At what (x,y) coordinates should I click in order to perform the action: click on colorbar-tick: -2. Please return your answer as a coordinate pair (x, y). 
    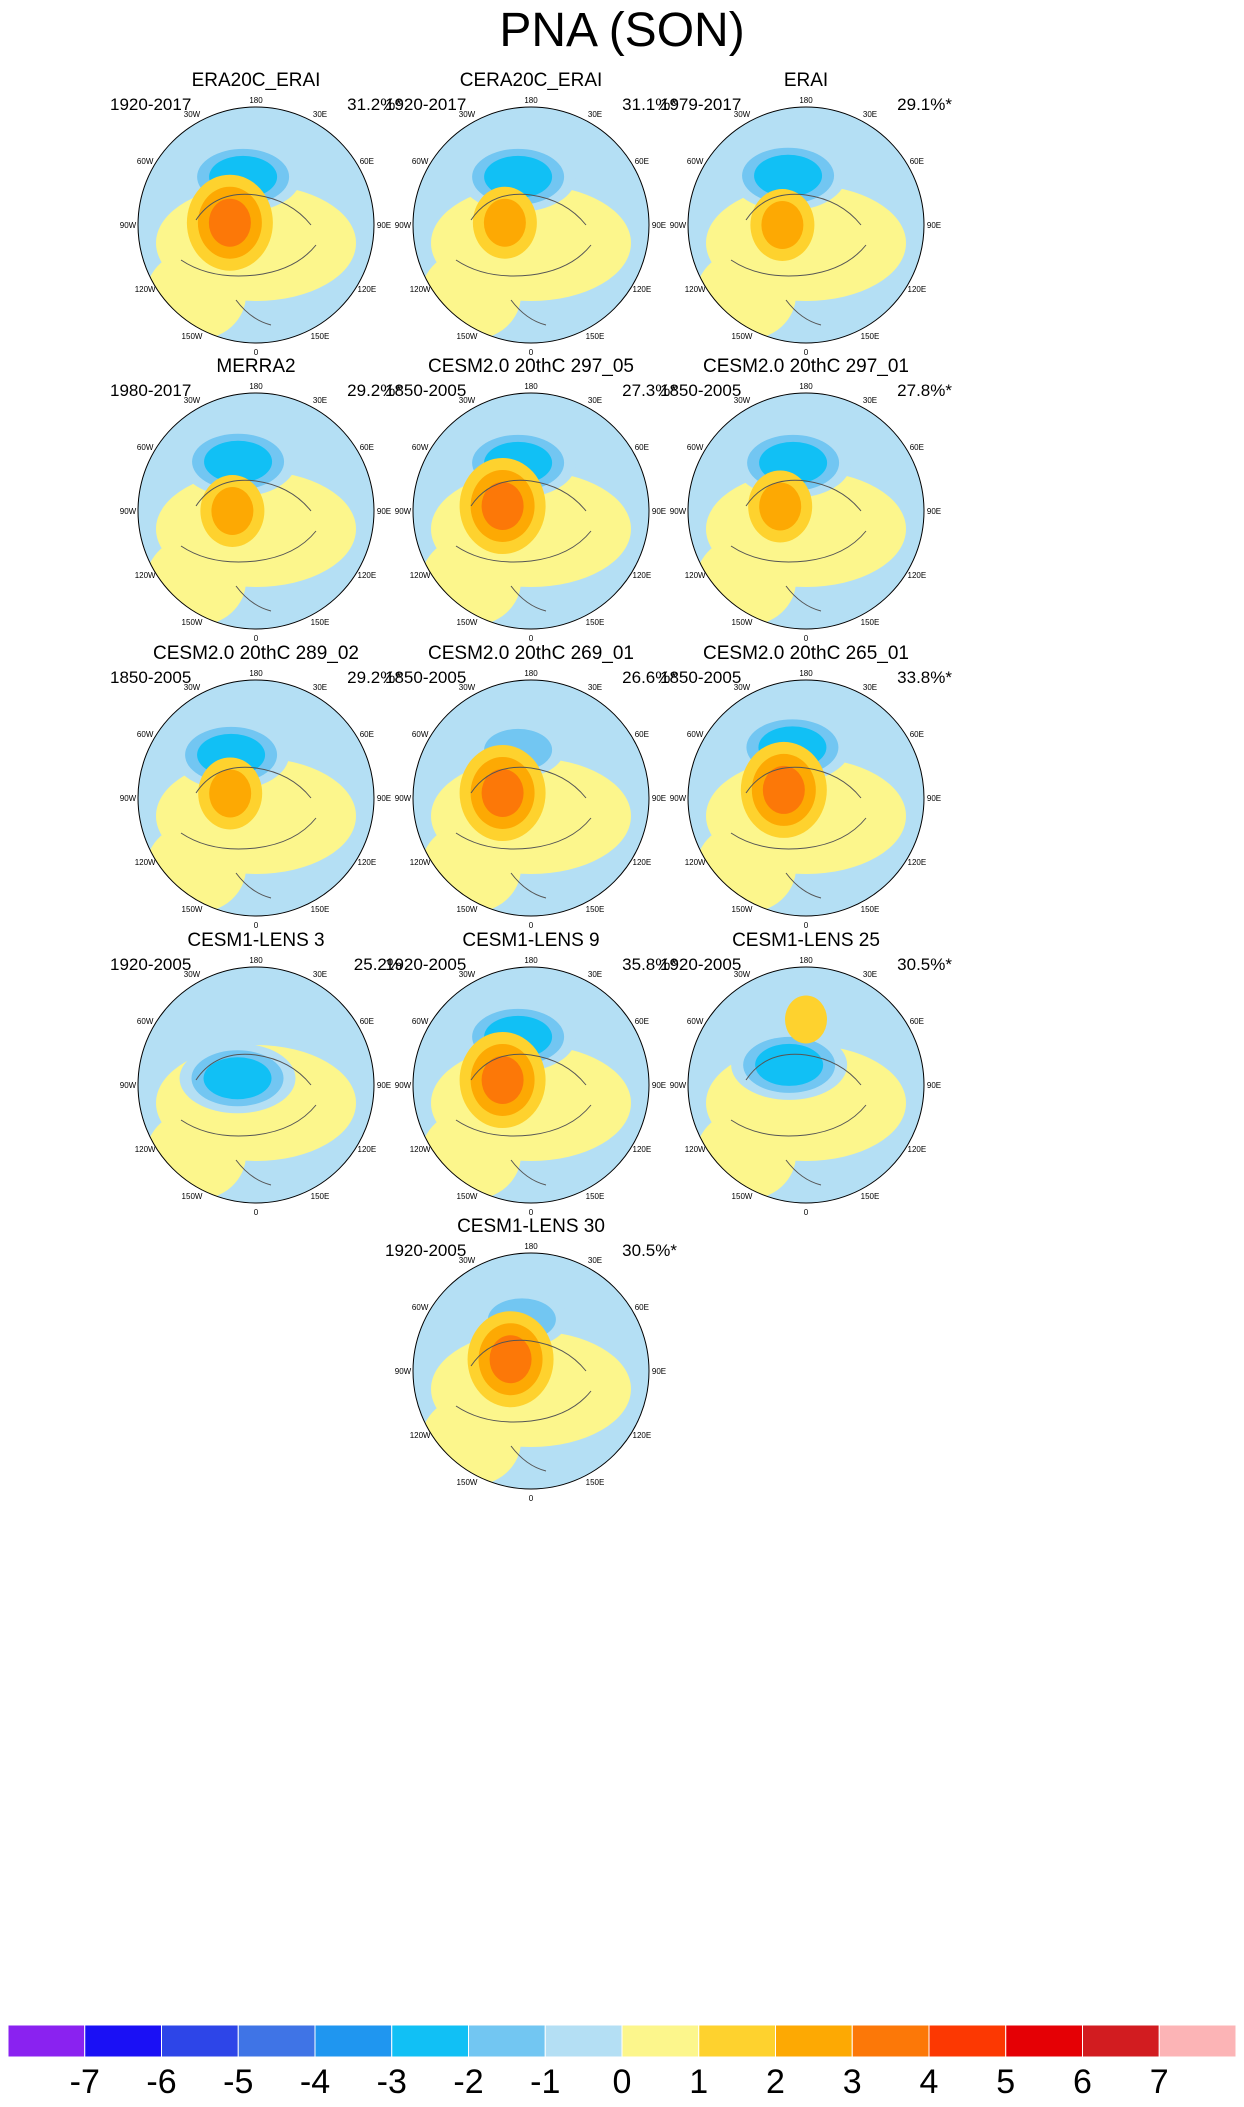
    Looking at the image, I should click on (468, 2082).